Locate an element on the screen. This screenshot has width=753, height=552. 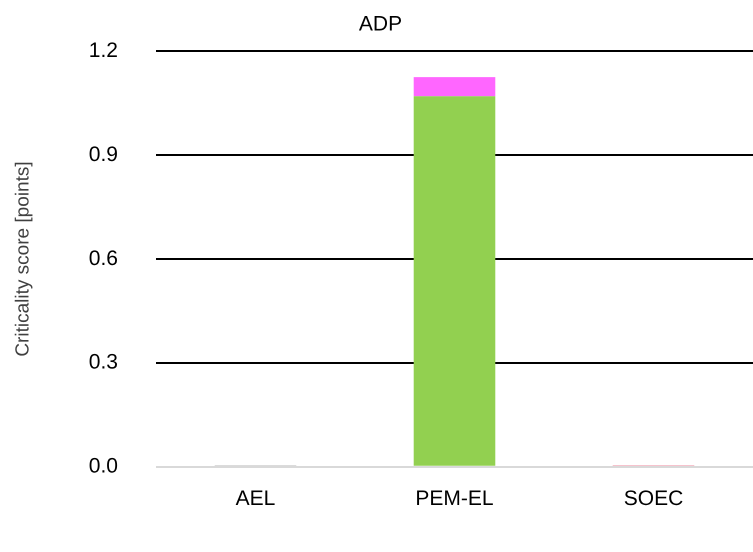
chart-title: ADP is located at coordinates (380, 24).